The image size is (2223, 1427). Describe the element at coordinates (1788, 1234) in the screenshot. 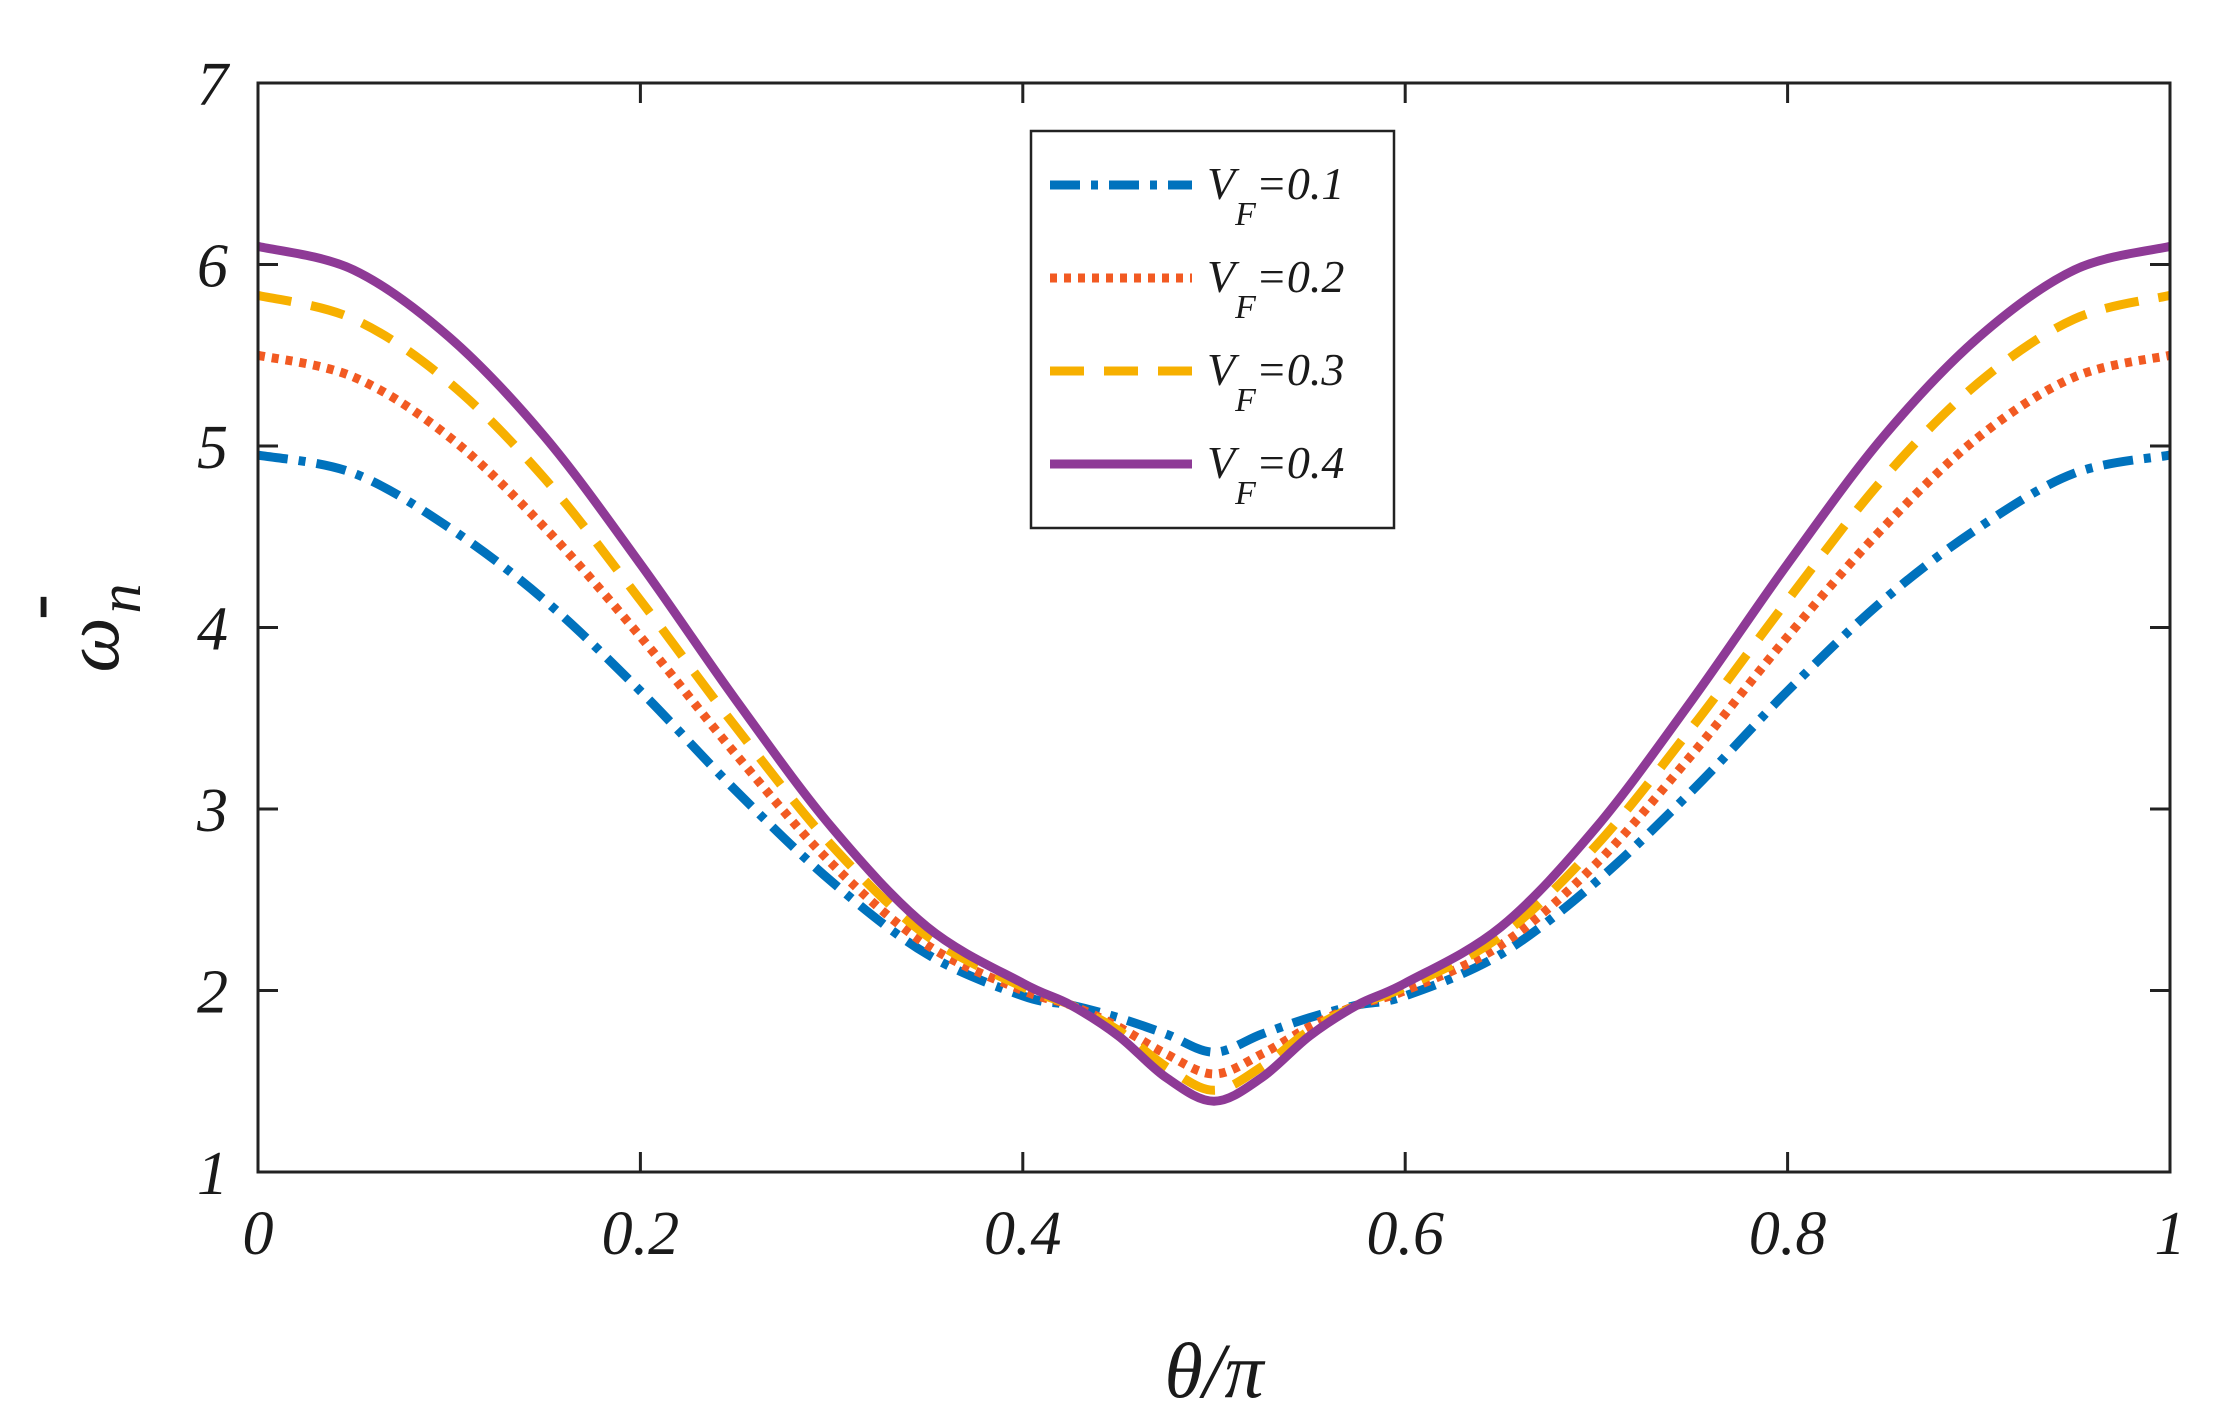

I see `x-tick-label: 0.8` at that location.